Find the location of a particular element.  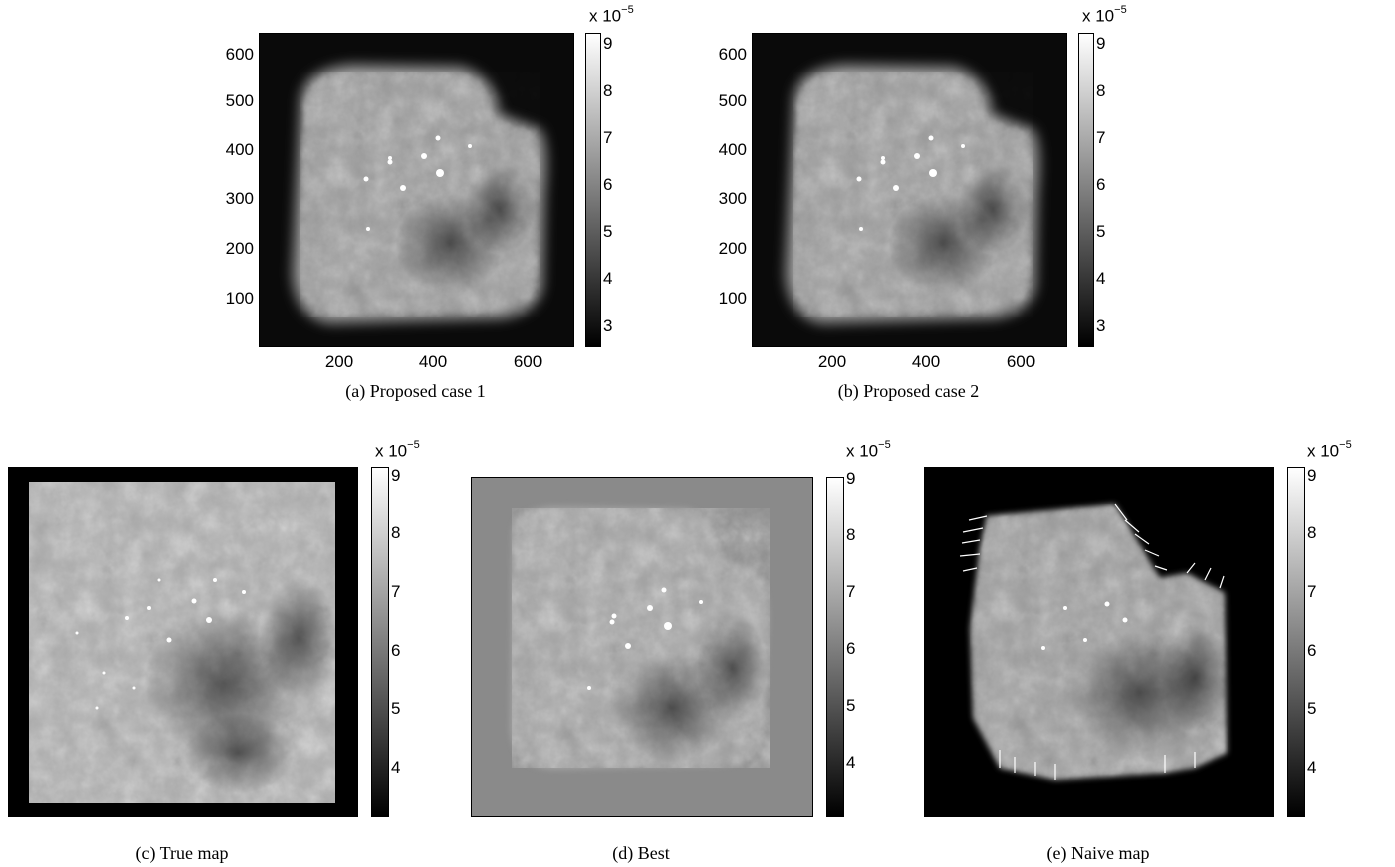

map-plot-d is located at coordinates (642, 647).